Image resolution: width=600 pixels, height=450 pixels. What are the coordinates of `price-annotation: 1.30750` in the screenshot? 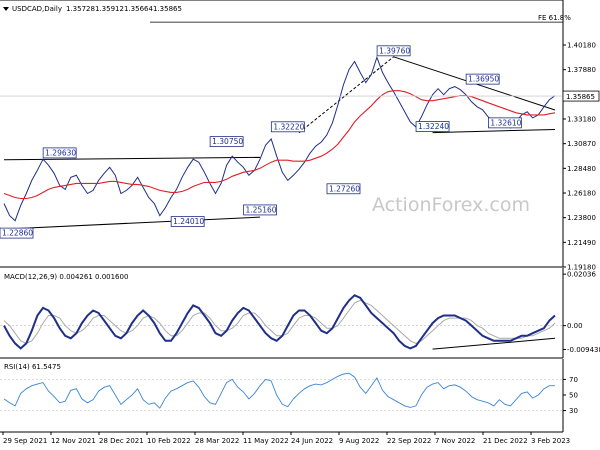 It's located at (226, 142).